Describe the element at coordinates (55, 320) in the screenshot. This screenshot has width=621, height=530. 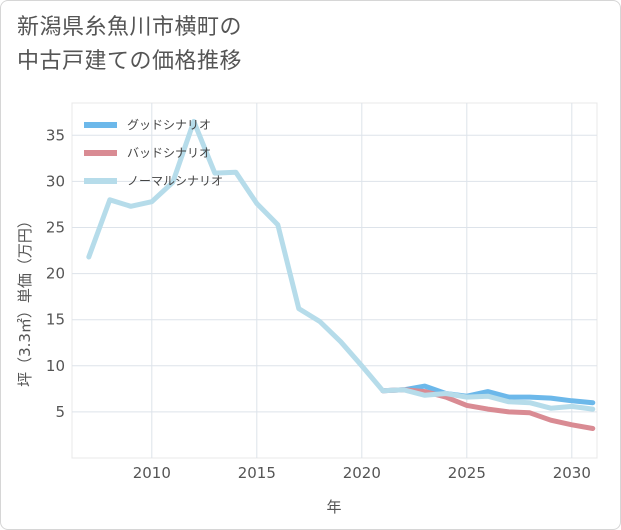
I see `y-tick-label: 15` at that location.